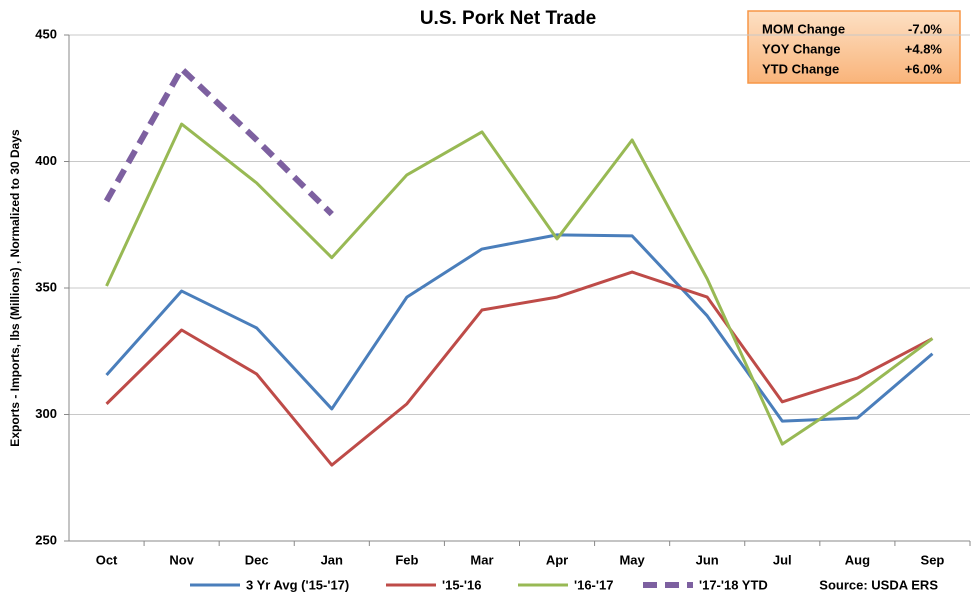 The width and height of the screenshot is (975, 601). Describe the element at coordinates (107, 559) in the screenshot. I see `x-tick-label: Oct` at that location.